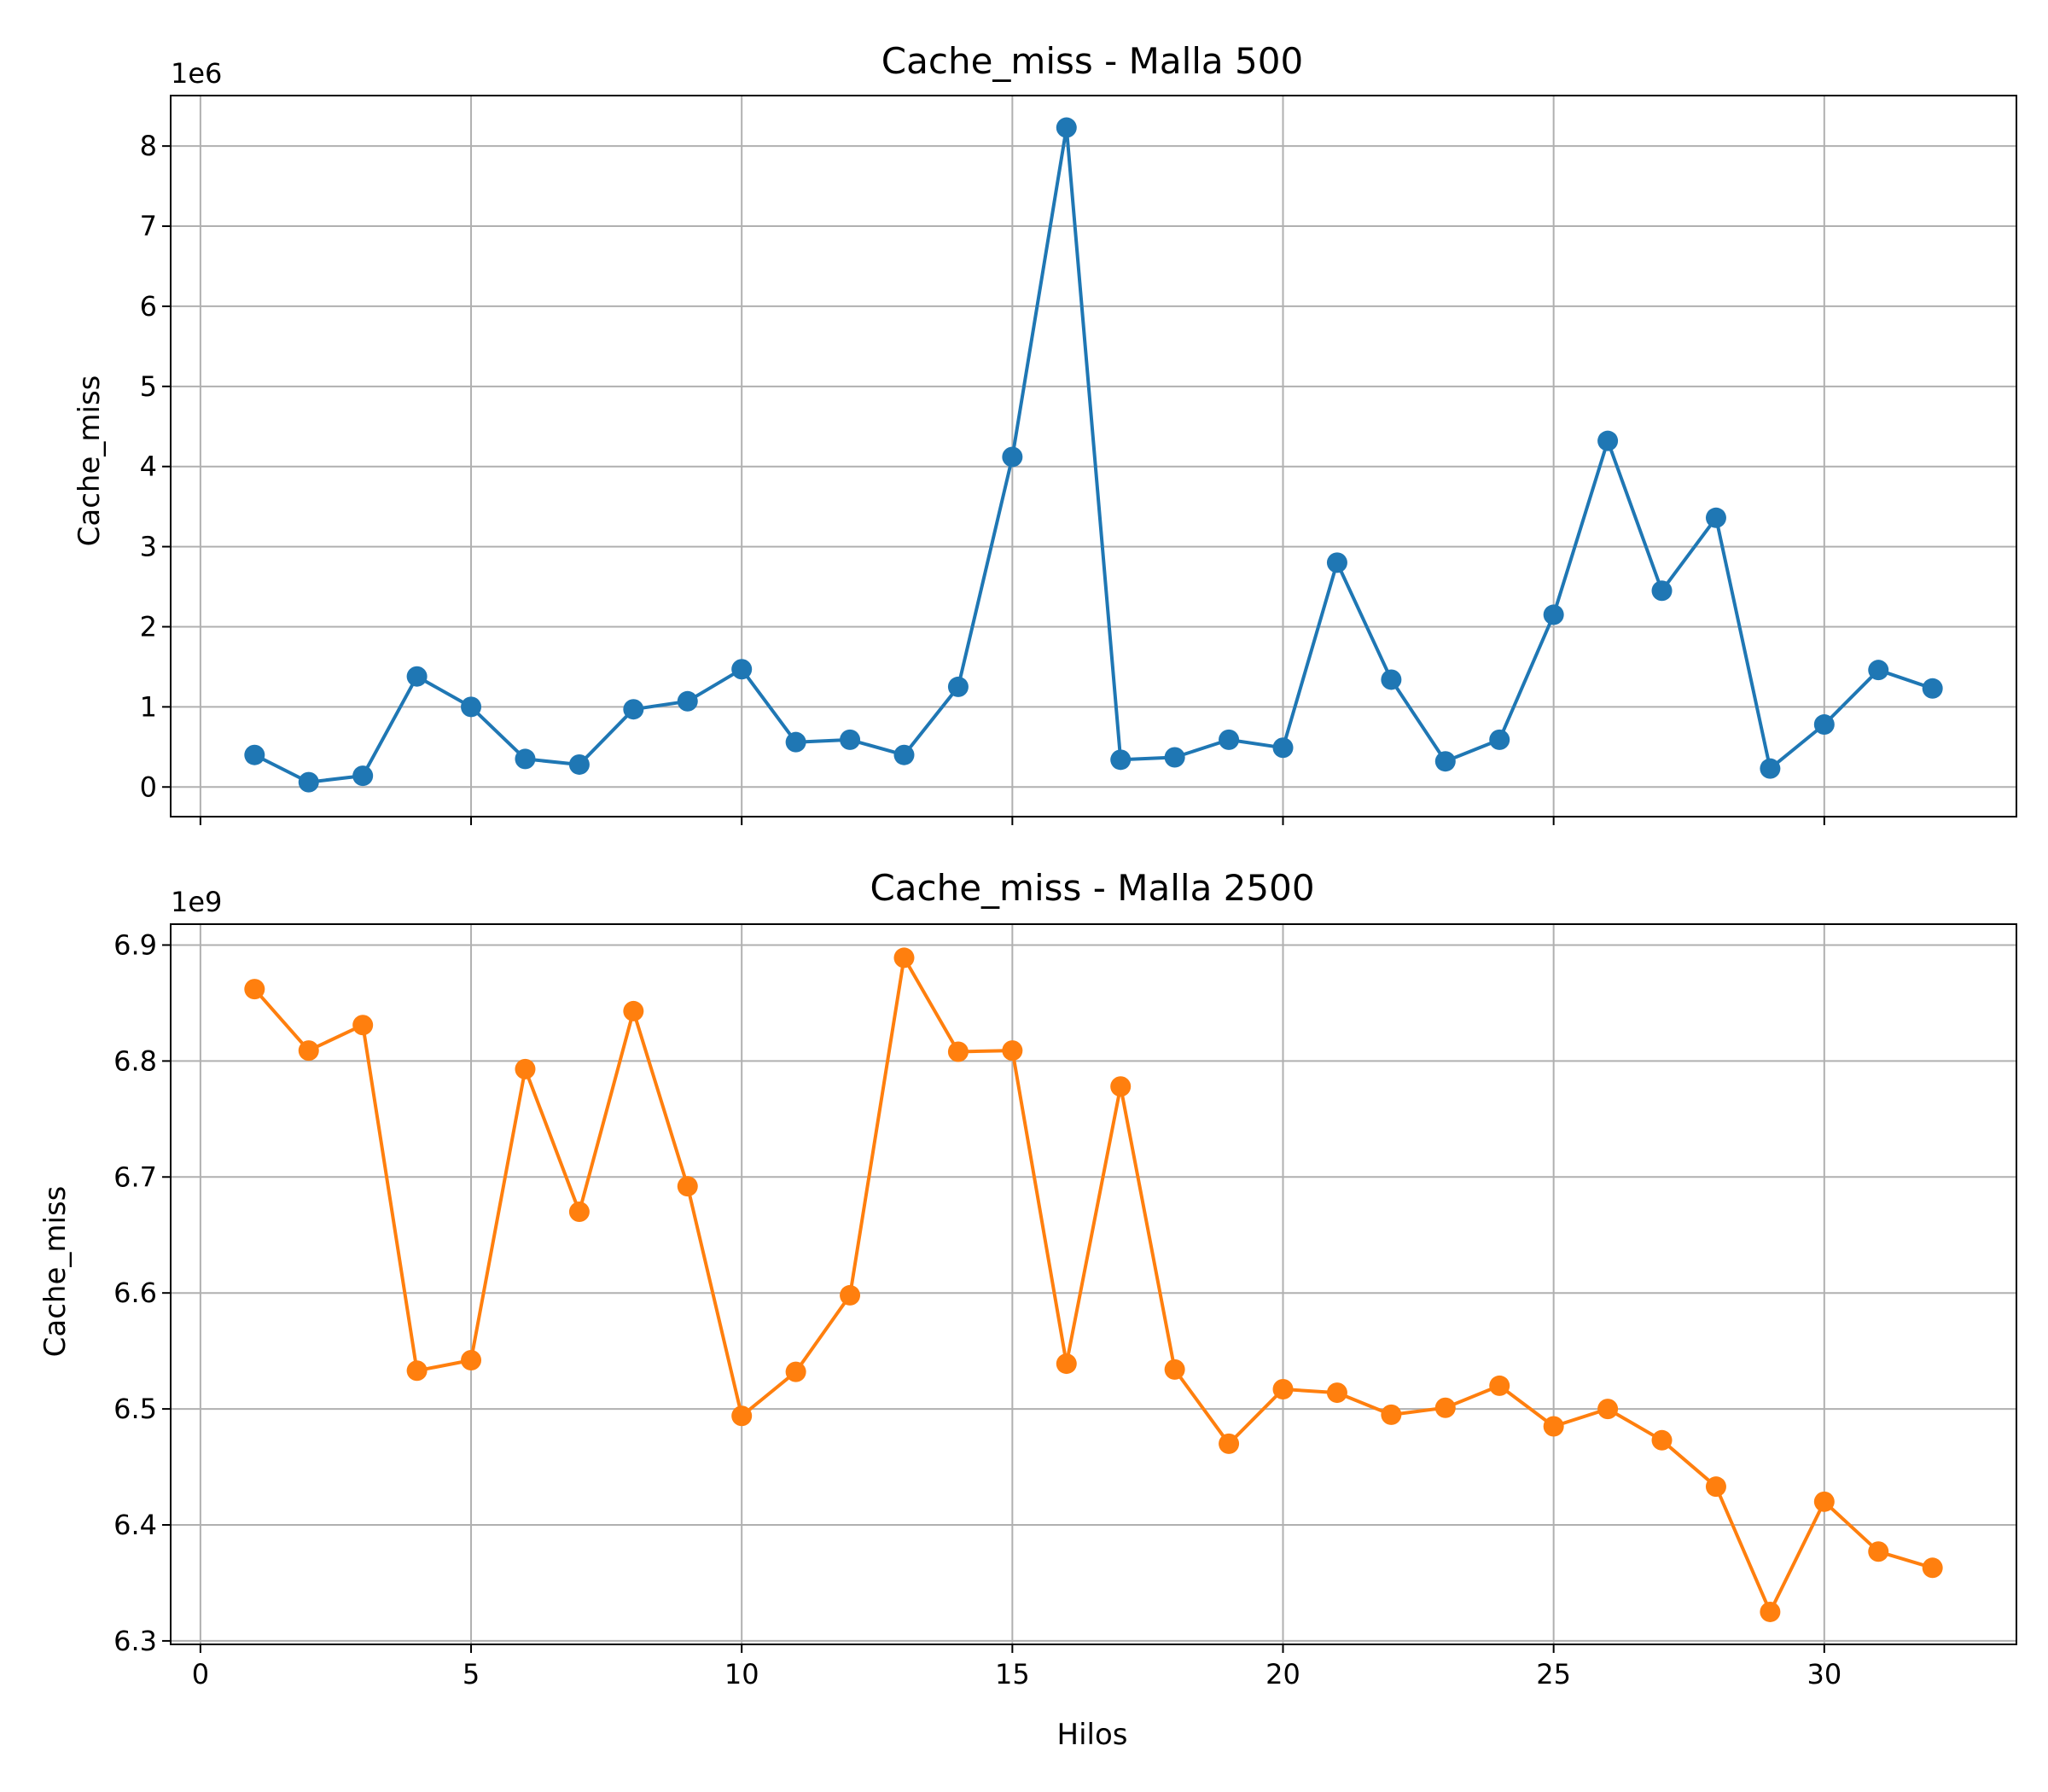 The image size is (2048, 1792). I want to click on y-tick-label: 6.5, so click(135, 1409).